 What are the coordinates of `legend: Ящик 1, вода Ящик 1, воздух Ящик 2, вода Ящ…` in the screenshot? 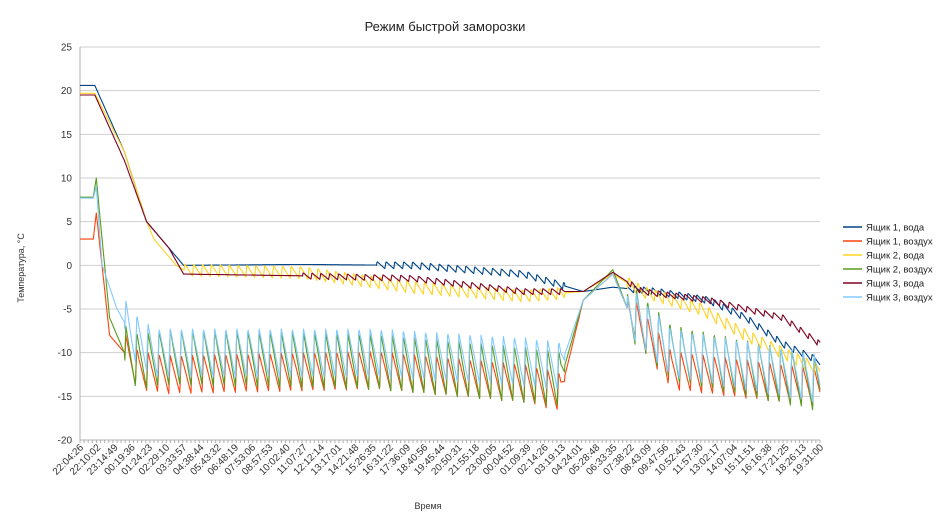 It's located at (888, 263).